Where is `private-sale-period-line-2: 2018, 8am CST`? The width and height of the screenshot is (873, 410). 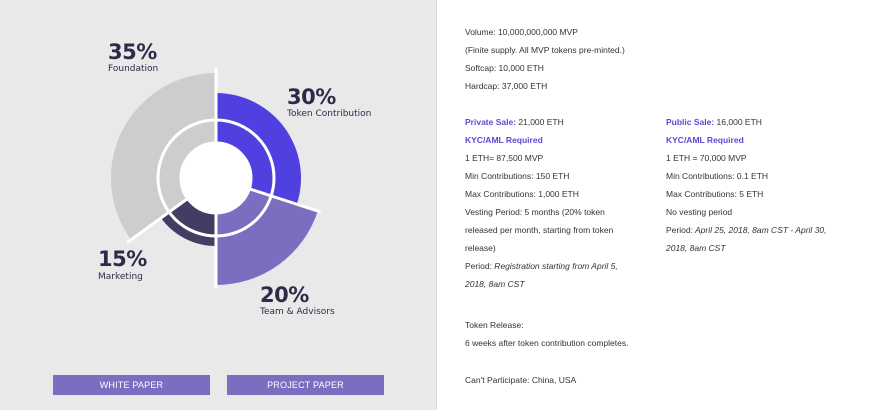 private-sale-period-line-2: 2018, 8am CST is located at coordinates (495, 284).